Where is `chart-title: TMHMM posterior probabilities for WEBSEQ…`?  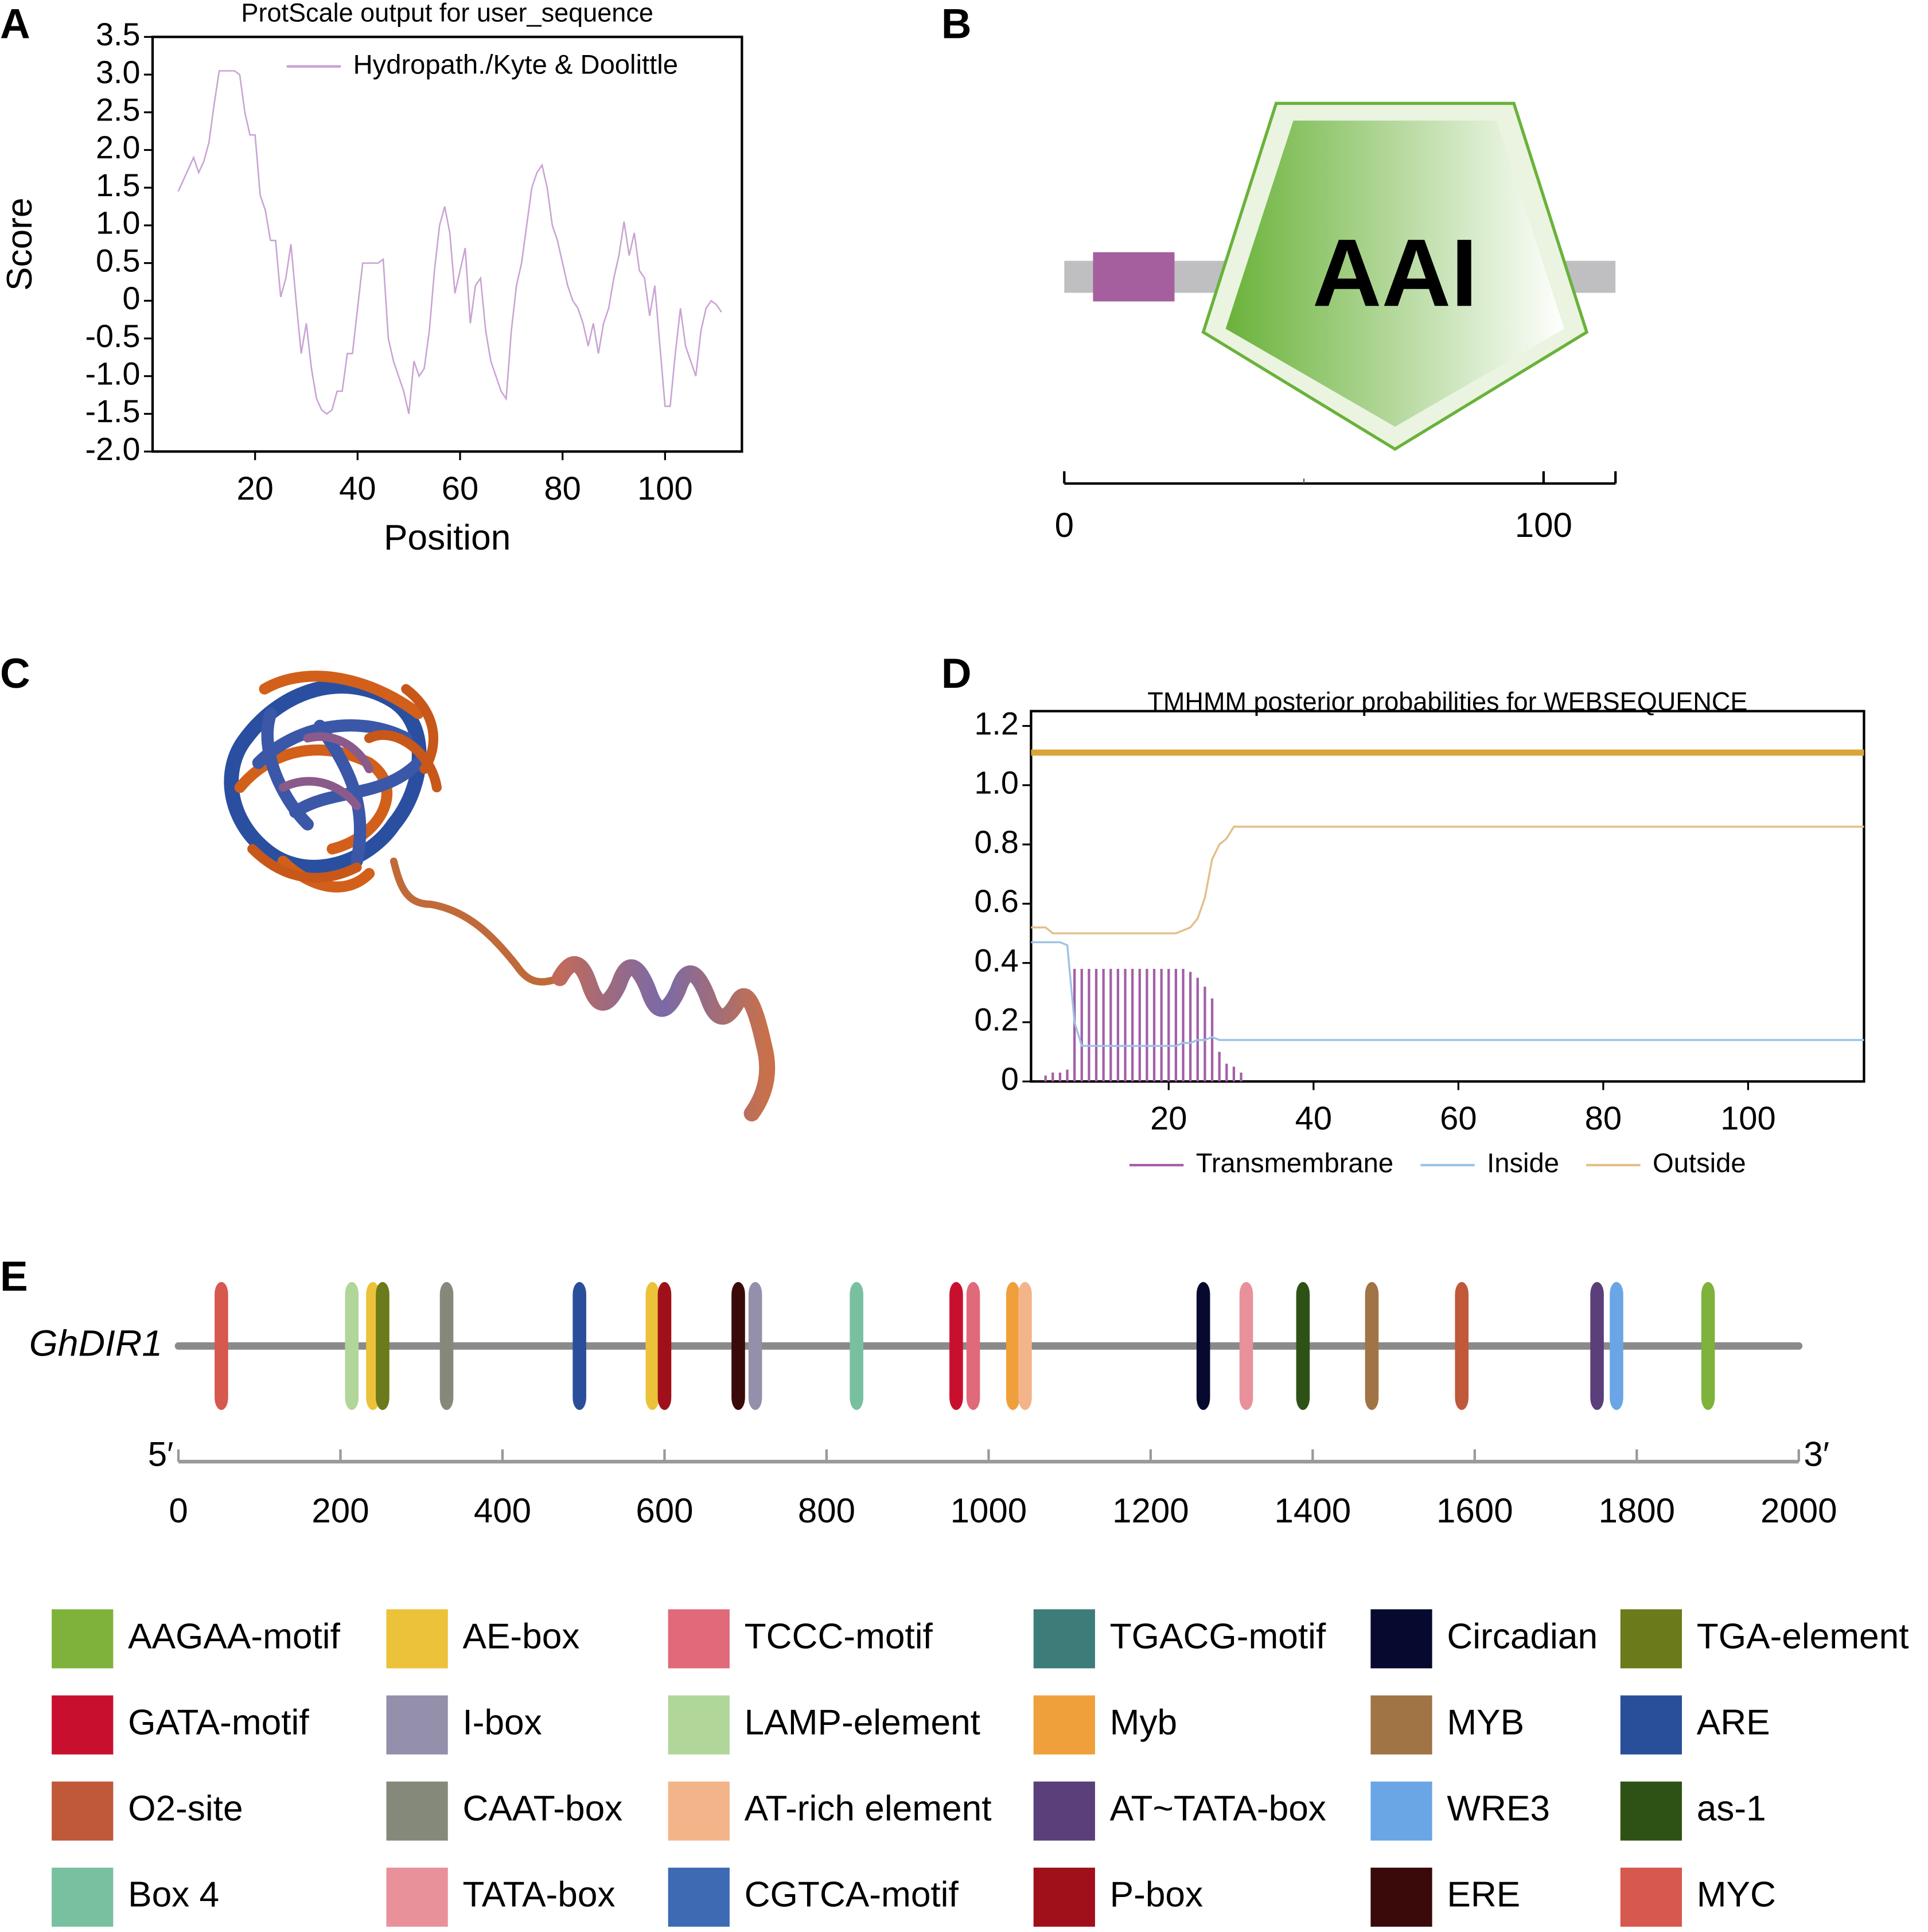 chart-title: TMHMM posterior probabilities for WEBSEQ… is located at coordinates (1447, 701).